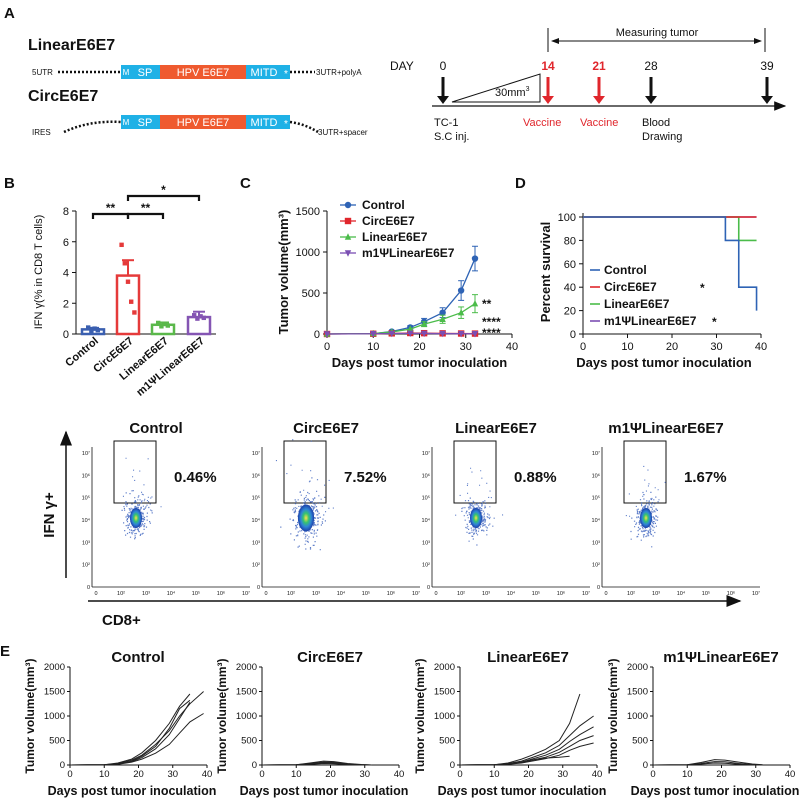 The width and height of the screenshot is (800, 805). I want to click on c-xtick-label: 30, so click(466, 347).